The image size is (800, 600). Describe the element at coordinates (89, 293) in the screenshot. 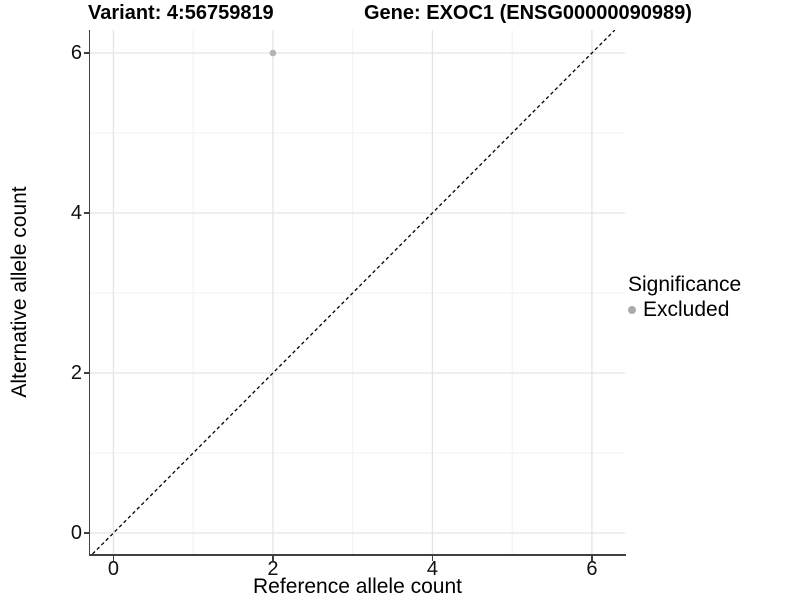

I see `y-axis-line` at that location.